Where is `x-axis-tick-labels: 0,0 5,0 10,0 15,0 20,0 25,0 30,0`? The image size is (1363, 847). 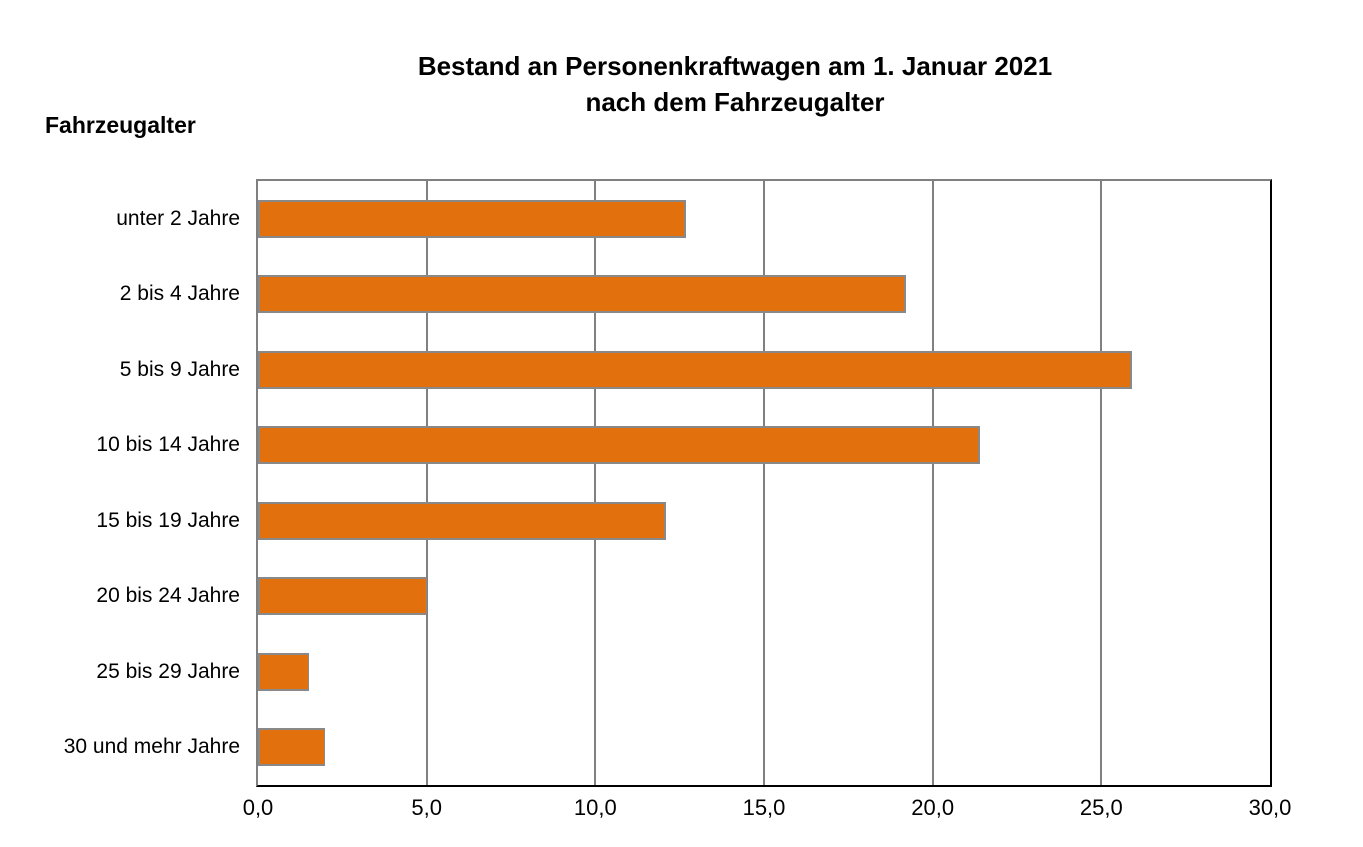
x-axis-tick-labels: 0,0 5,0 10,0 15,0 20,0 25,0 30,0 is located at coordinates (767, 815).